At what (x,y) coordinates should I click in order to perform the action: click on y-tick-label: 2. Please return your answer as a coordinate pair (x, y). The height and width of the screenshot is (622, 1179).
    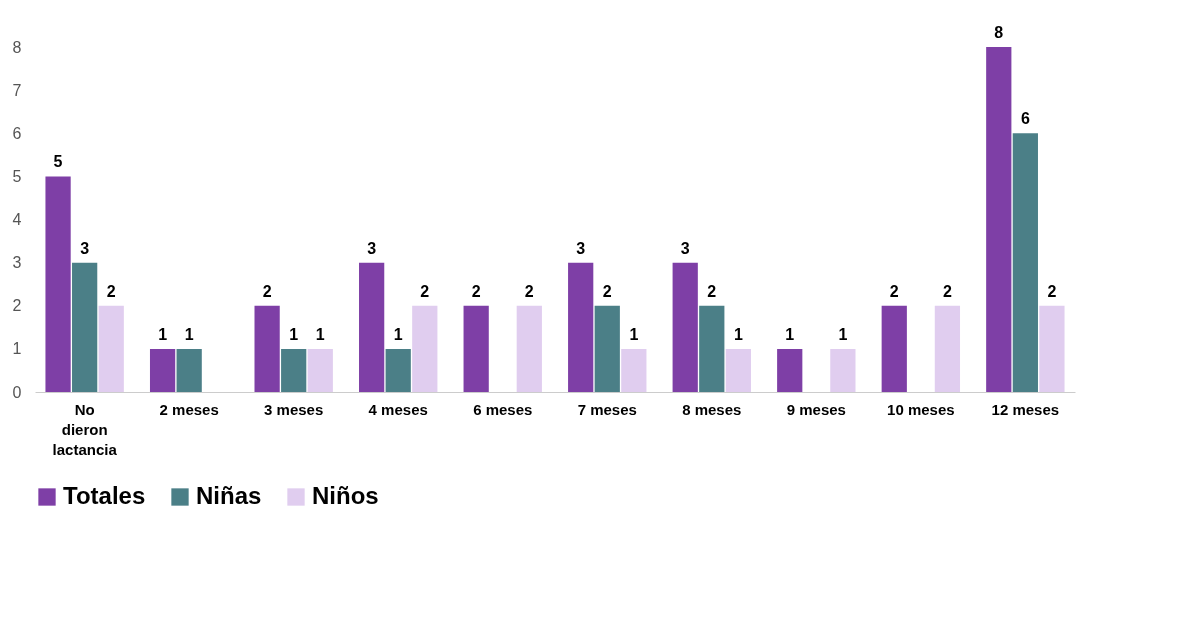
    Looking at the image, I should click on (17, 306).